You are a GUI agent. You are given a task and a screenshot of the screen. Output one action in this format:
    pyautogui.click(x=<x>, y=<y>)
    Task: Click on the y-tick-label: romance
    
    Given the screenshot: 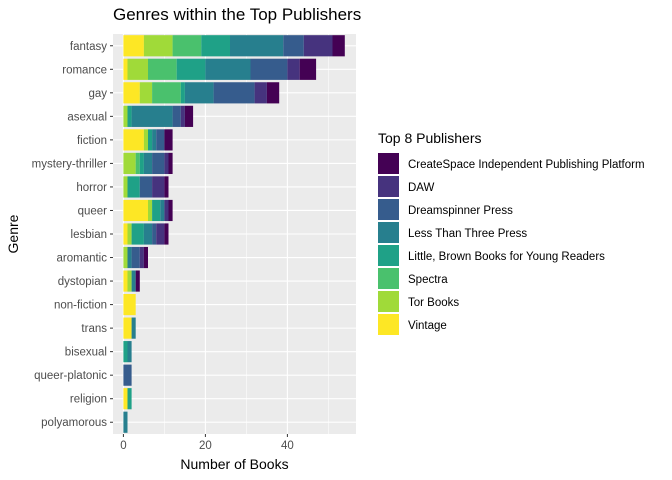 What is the action you would take?
    pyautogui.click(x=84, y=70)
    